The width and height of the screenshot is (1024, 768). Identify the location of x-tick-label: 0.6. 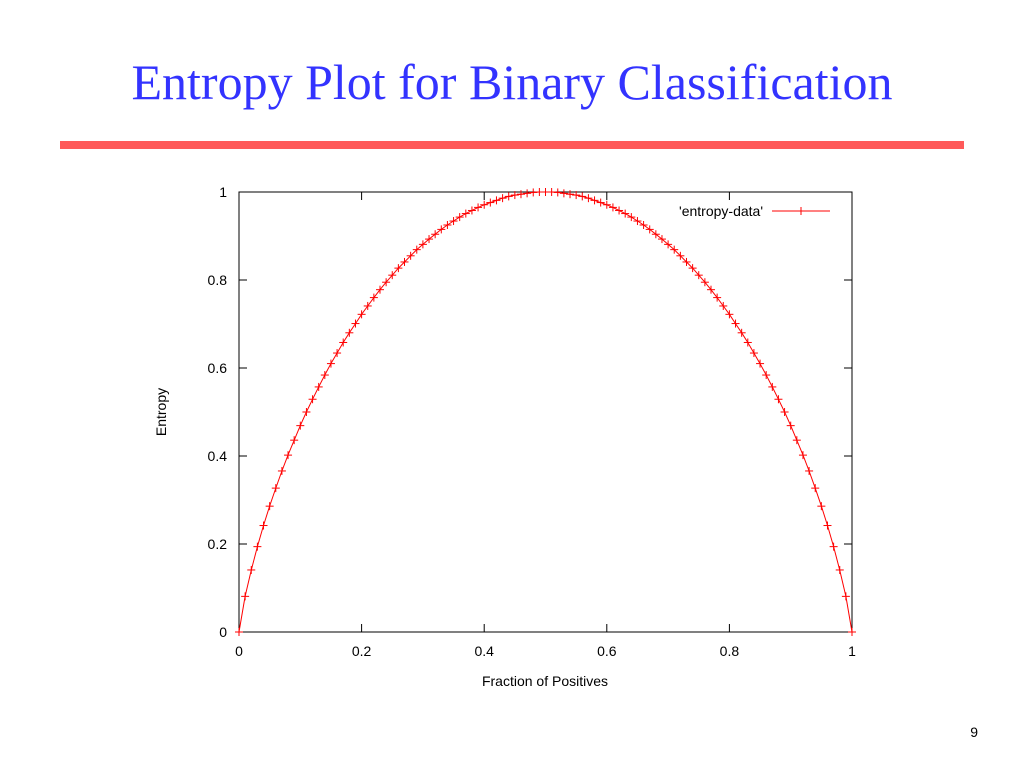
(607, 651).